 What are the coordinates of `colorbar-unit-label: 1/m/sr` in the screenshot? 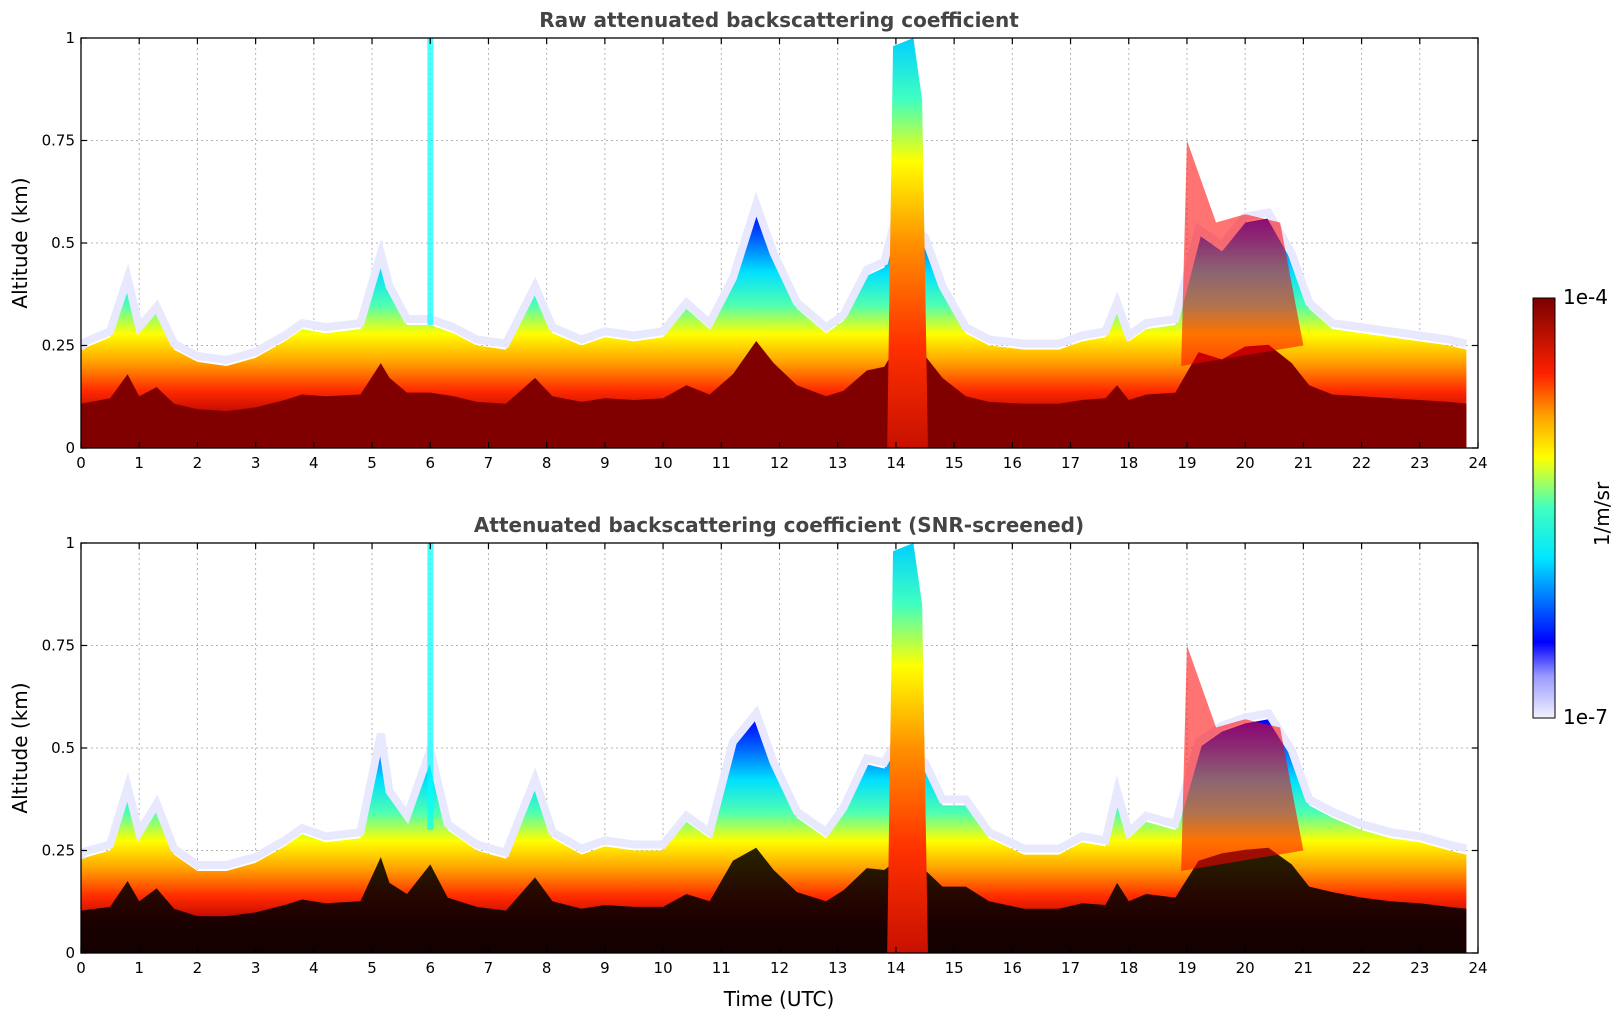 It's located at (1602, 513).